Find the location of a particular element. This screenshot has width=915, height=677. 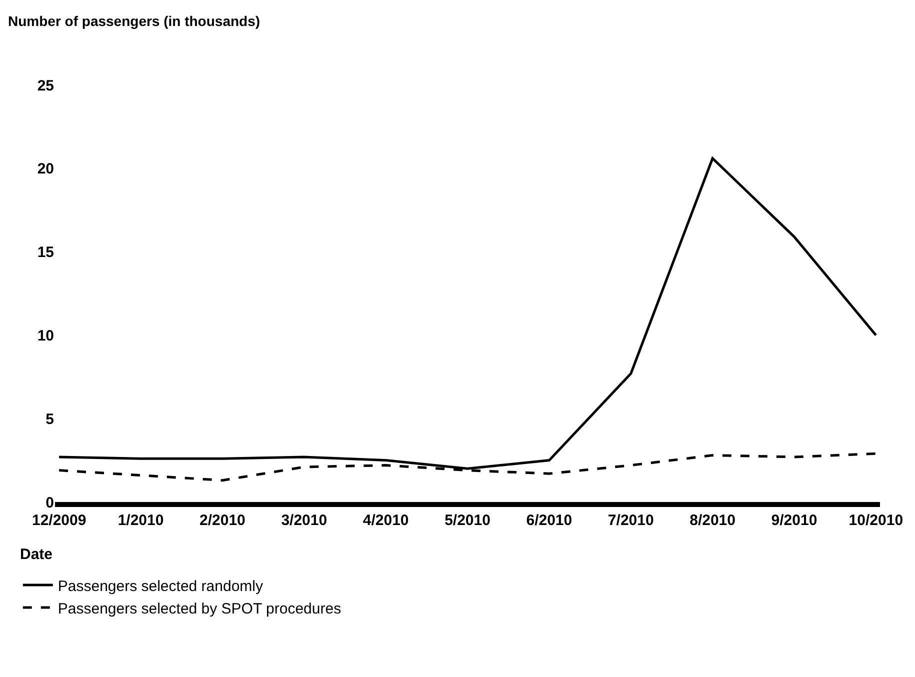

x-tick-label: 5/2010 is located at coordinates (467, 520).